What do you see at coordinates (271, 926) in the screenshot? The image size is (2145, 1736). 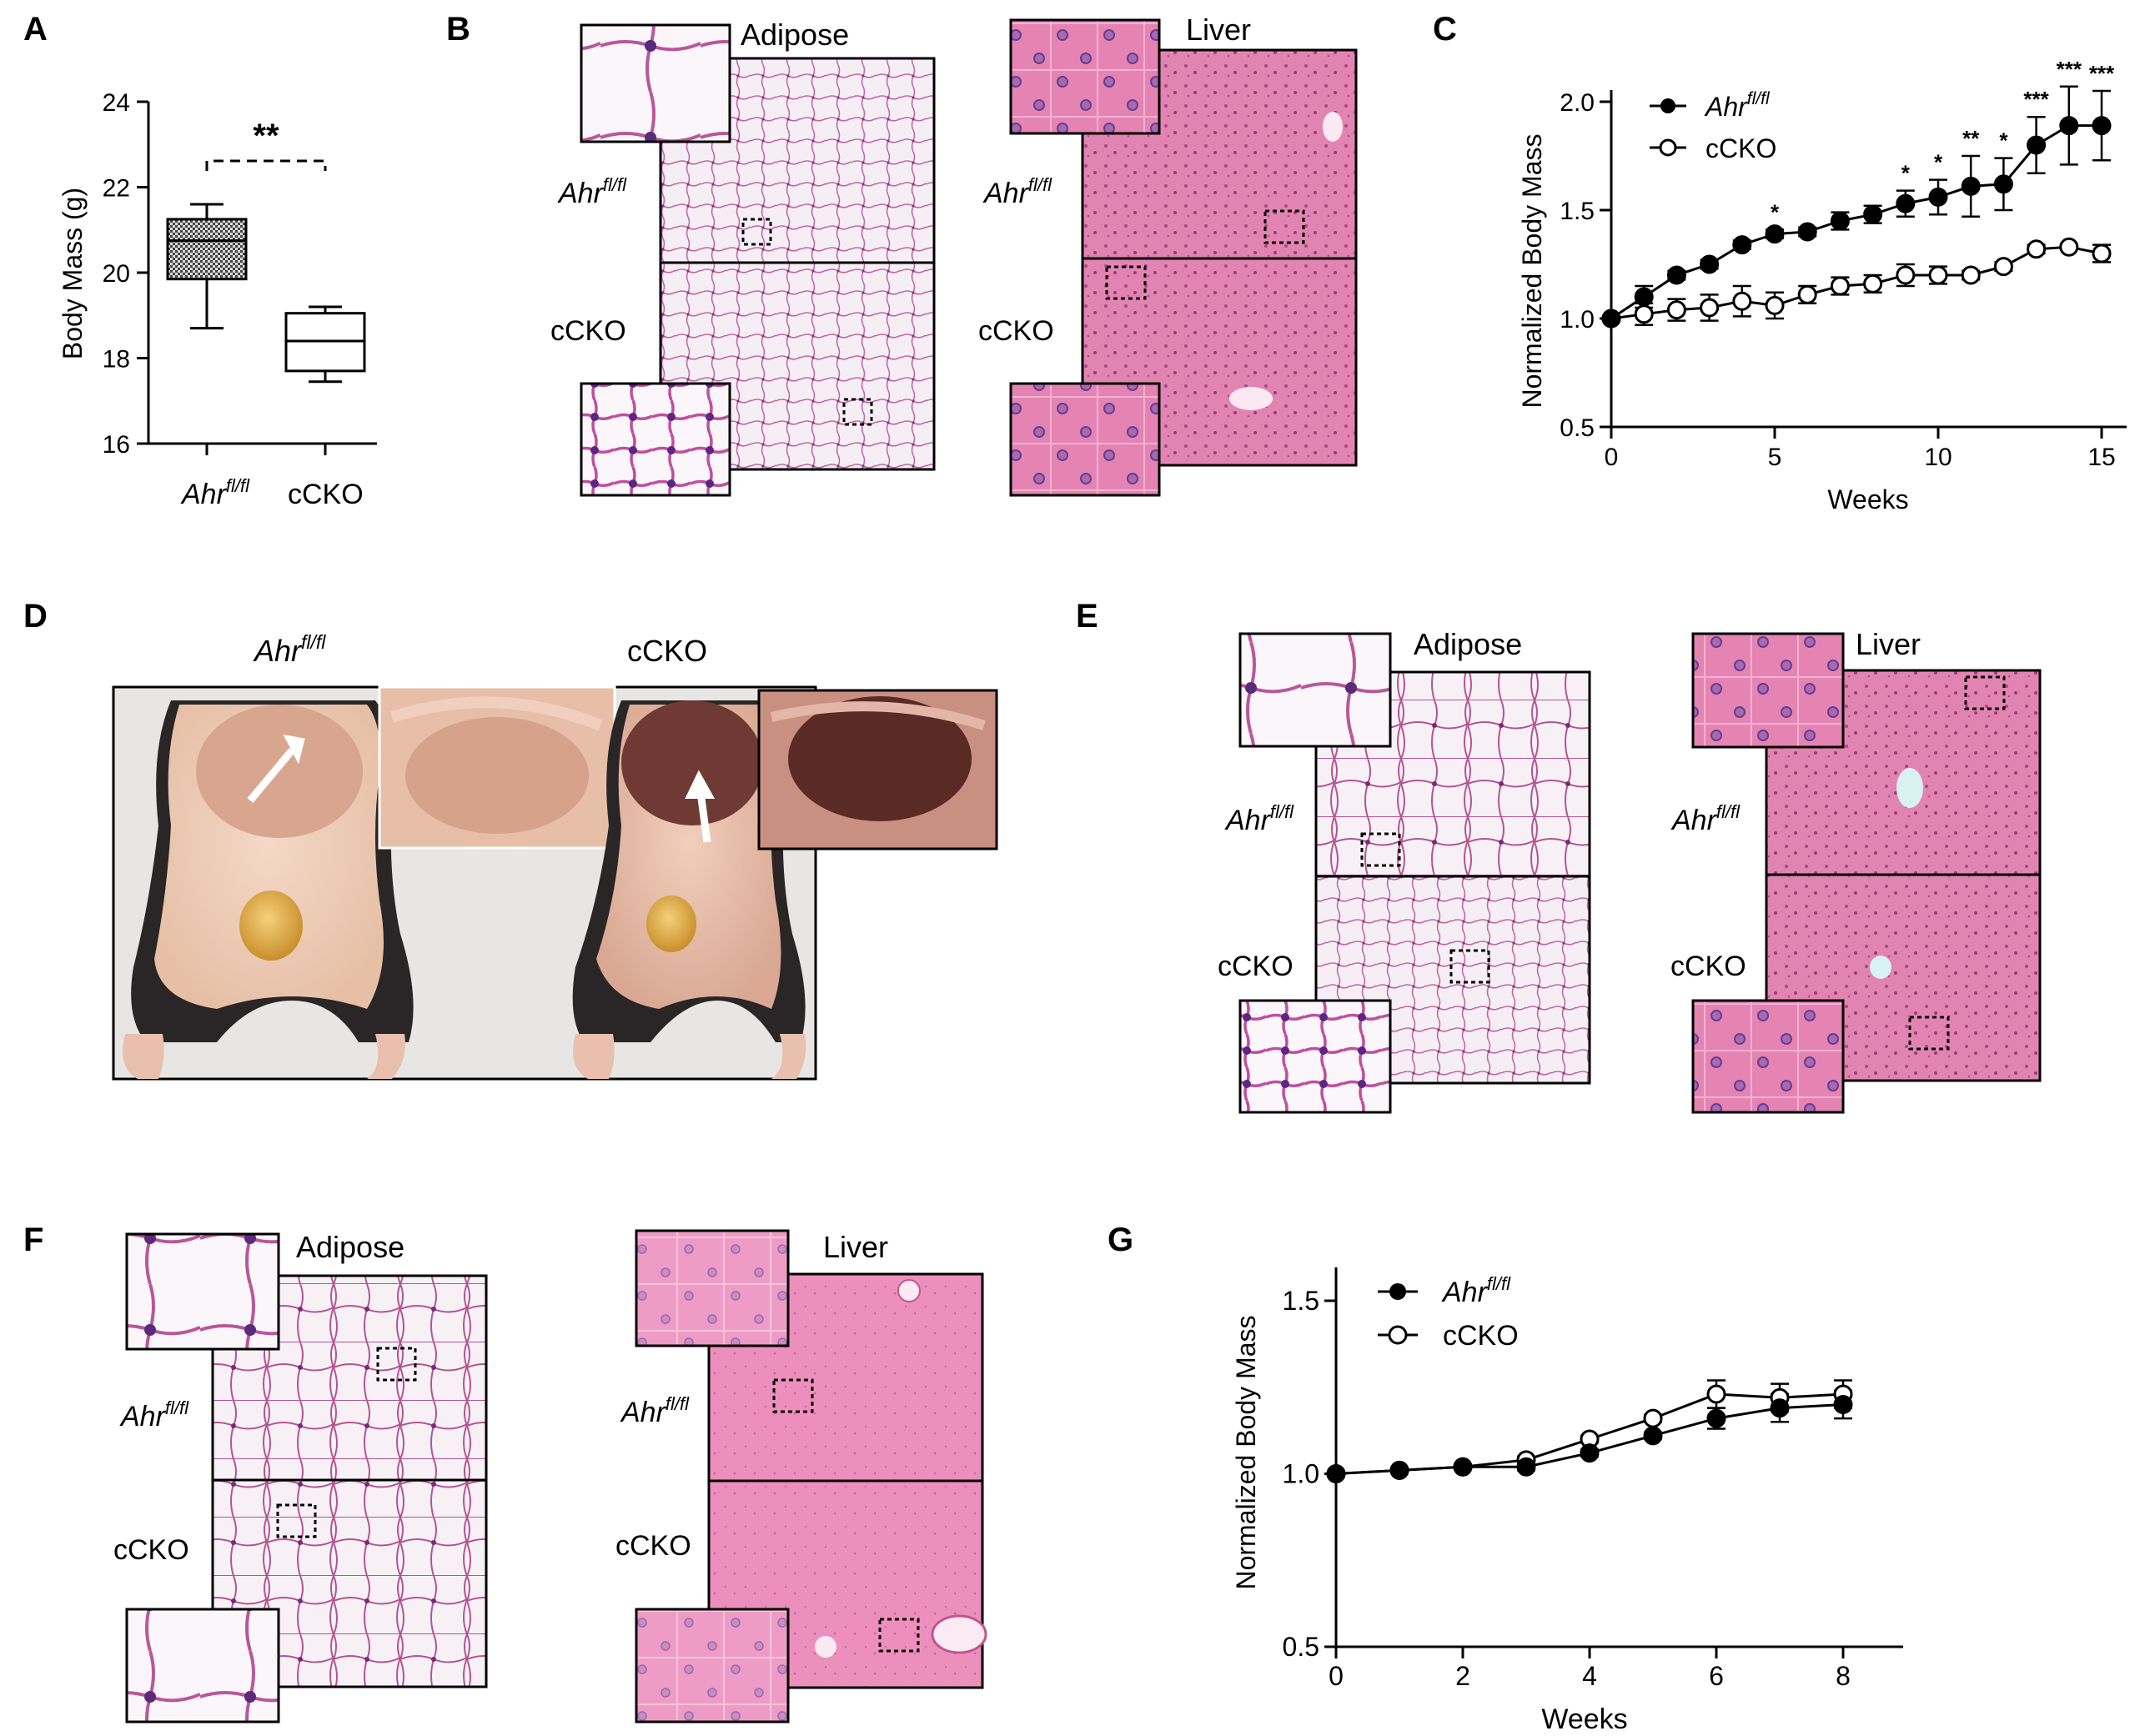 I see `d-mouse-wt-bladder` at bounding box center [271, 926].